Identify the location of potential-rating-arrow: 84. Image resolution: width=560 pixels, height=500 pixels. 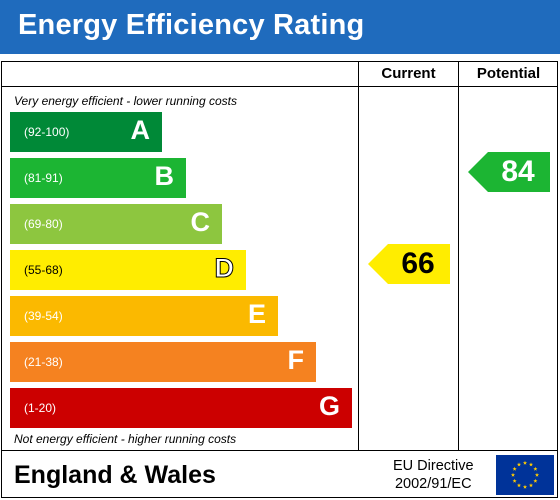
(509, 172).